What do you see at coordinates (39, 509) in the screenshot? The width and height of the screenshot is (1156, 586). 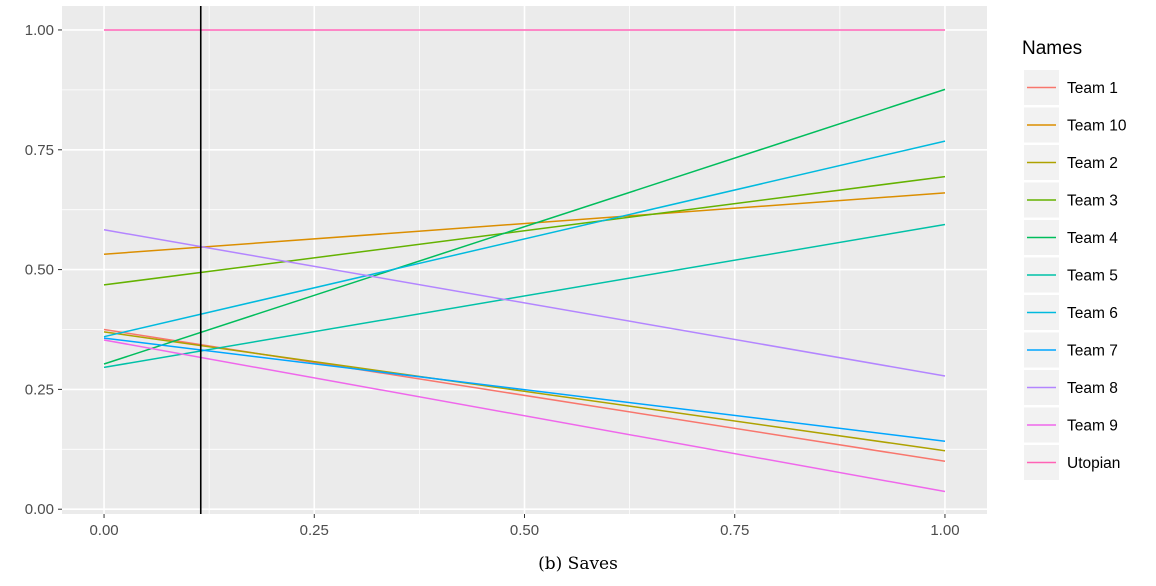 I see `y-tick-label: 0.00` at bounding box center [39, 509].